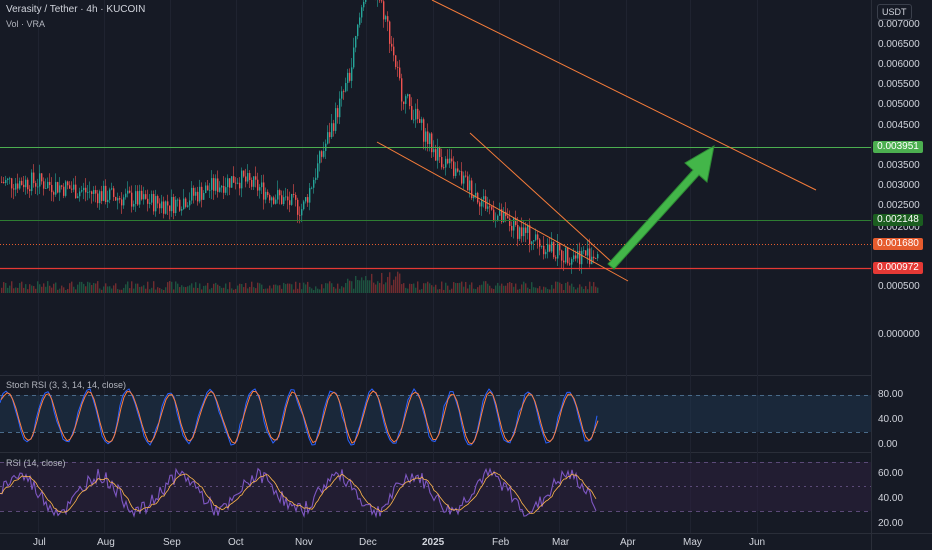 The height and width of the screenshot is (550, 932). Describe the element at coordinates (542, 199) in the screenshot. I see `channel-upper-line` at that location.